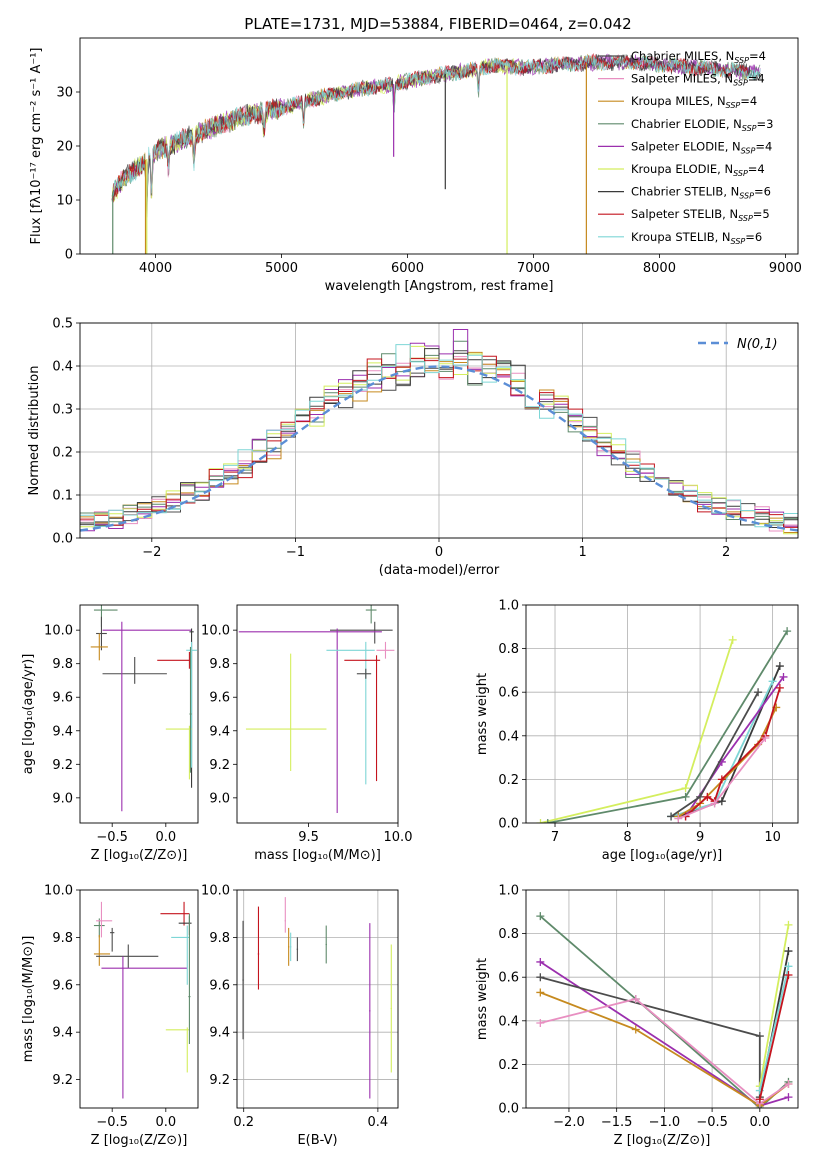  Describe the element at coordinates (696, 238) in the screenshot. I see `legend-entry: Kroupa STELIB, NSSP=6` at that location.